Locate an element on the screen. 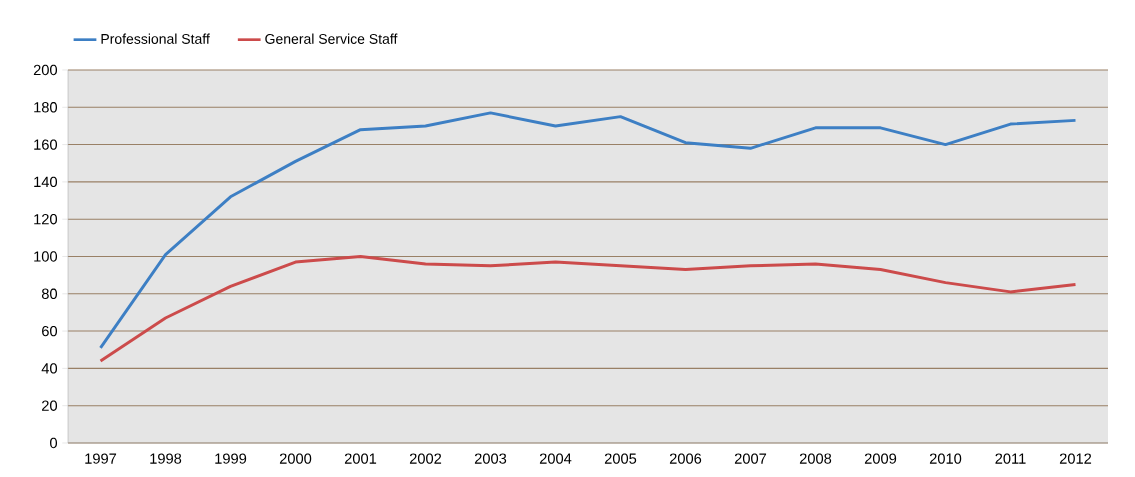 Image resolution: width=1135 pixels, height=477 pixels. y-tick-label: 40 is located at coordinates (49, 368).